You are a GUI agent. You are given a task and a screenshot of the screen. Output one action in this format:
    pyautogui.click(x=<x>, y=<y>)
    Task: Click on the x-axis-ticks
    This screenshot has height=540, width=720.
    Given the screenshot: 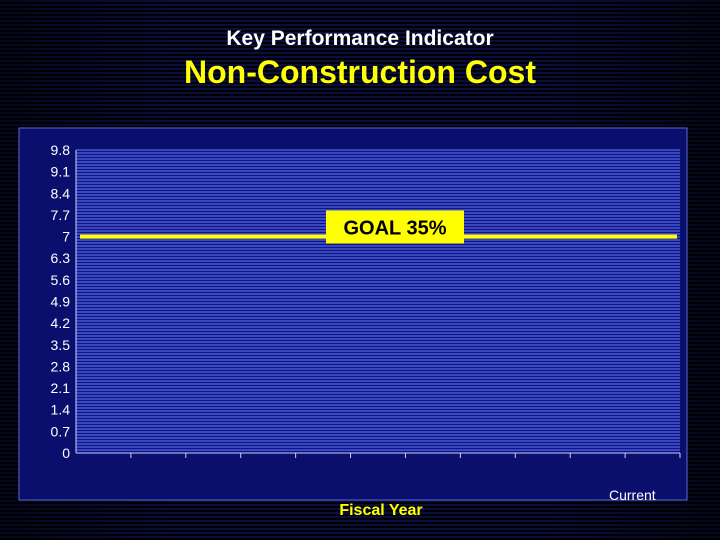 What is the action you would take?
    pyautogui.click(x=405, y=455)
    